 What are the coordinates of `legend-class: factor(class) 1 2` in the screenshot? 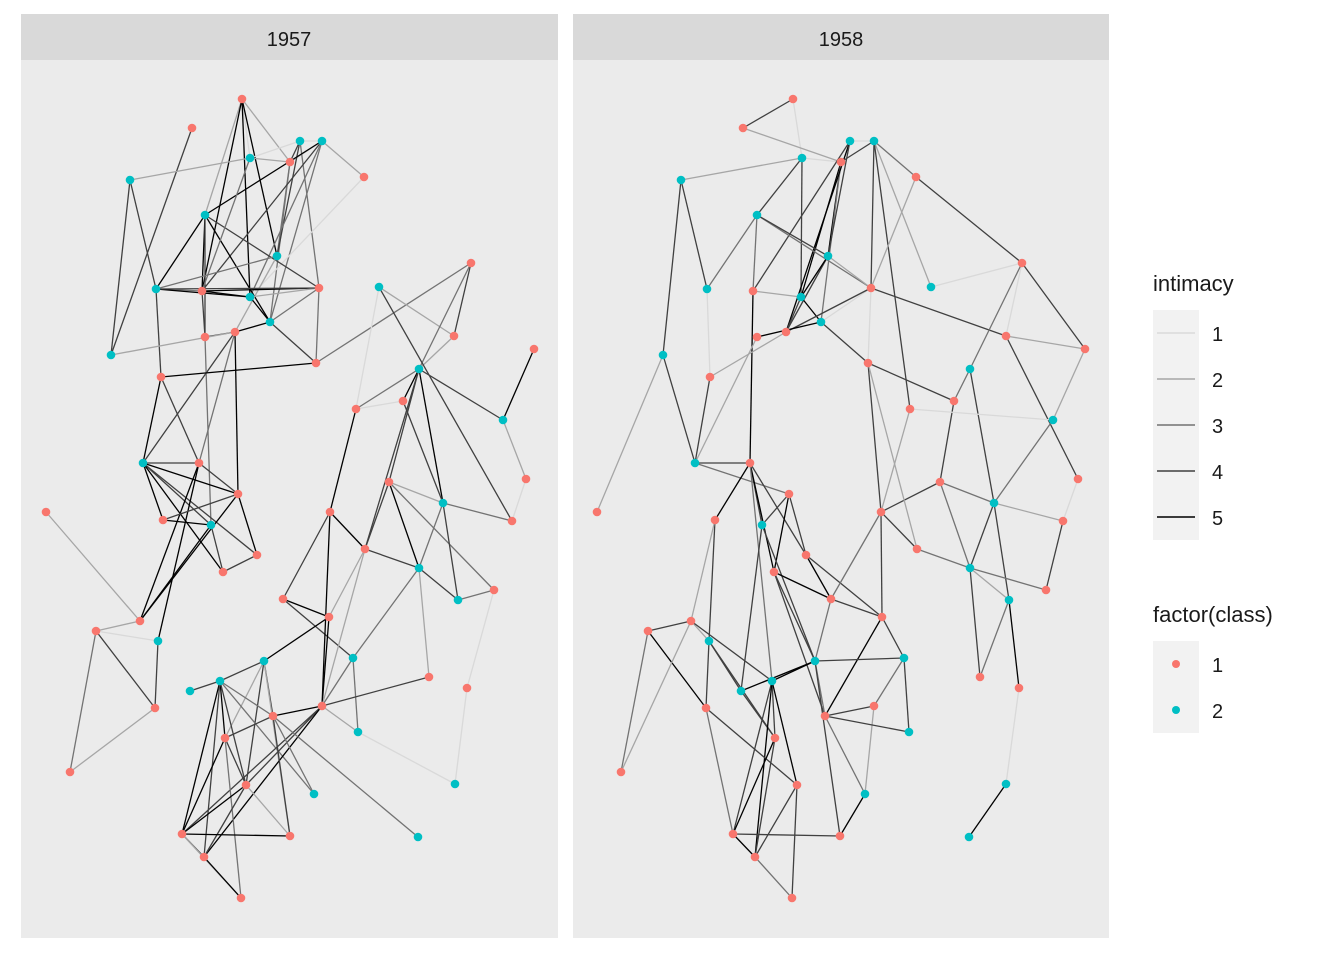 It's located at (1213, 667).